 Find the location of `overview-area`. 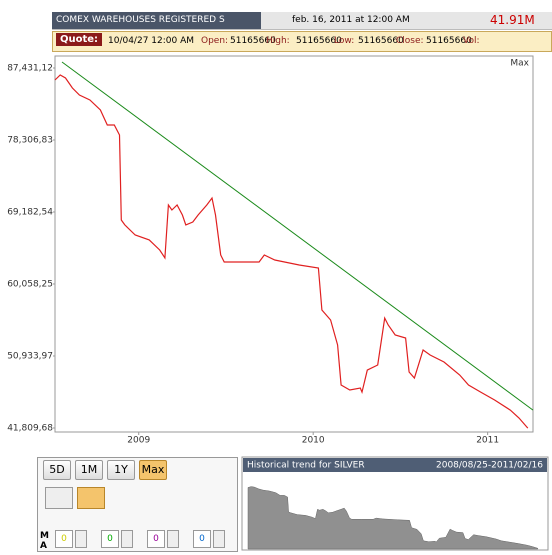

overview-area is located at coordinates (393, 518).